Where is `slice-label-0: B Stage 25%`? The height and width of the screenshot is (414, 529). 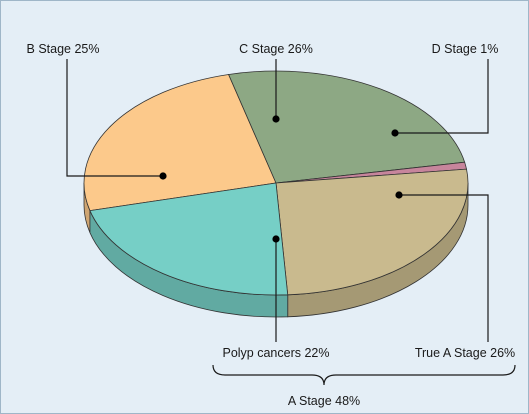
slice-label-0: B Stage 25% is located at coordinates (63, 49).